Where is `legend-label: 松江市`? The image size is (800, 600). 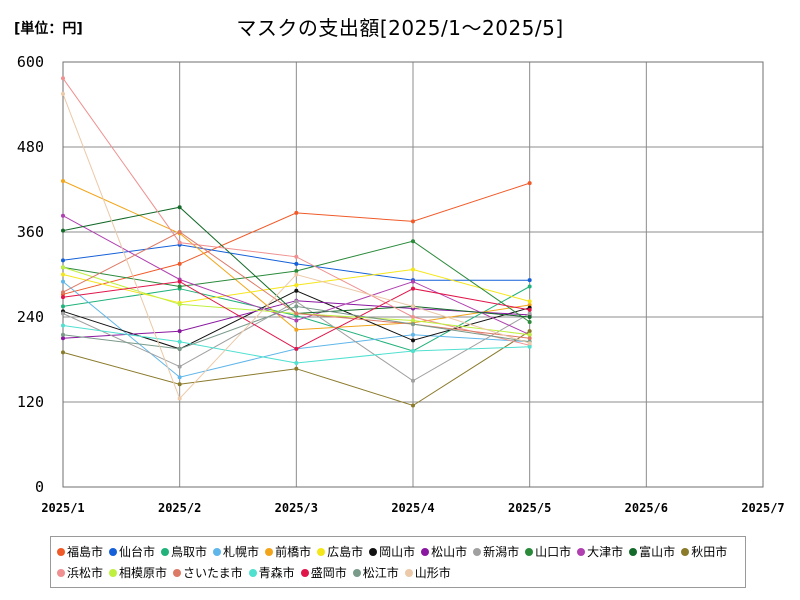
legend-label: 松江市 is located at coordinates (380, 573).